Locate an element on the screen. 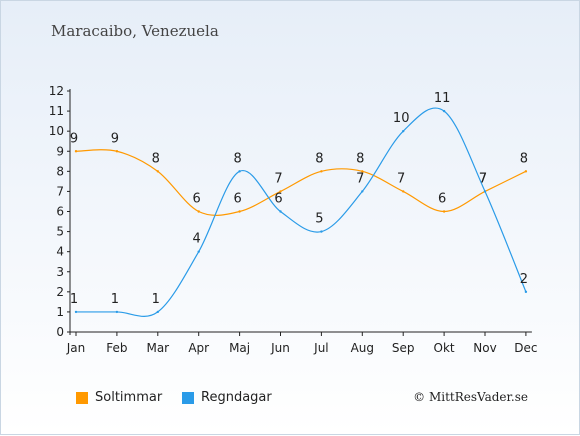 The image size is (580, 436). copyright-text: © MittResVader.se is located at coordinates (470, 397).